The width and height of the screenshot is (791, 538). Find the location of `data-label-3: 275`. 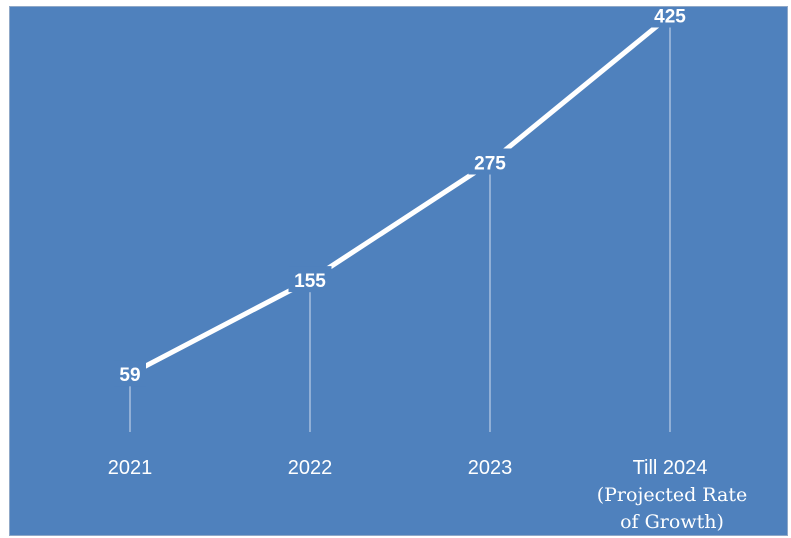

data-label-3: 275 is located at coordinates (490, 164).